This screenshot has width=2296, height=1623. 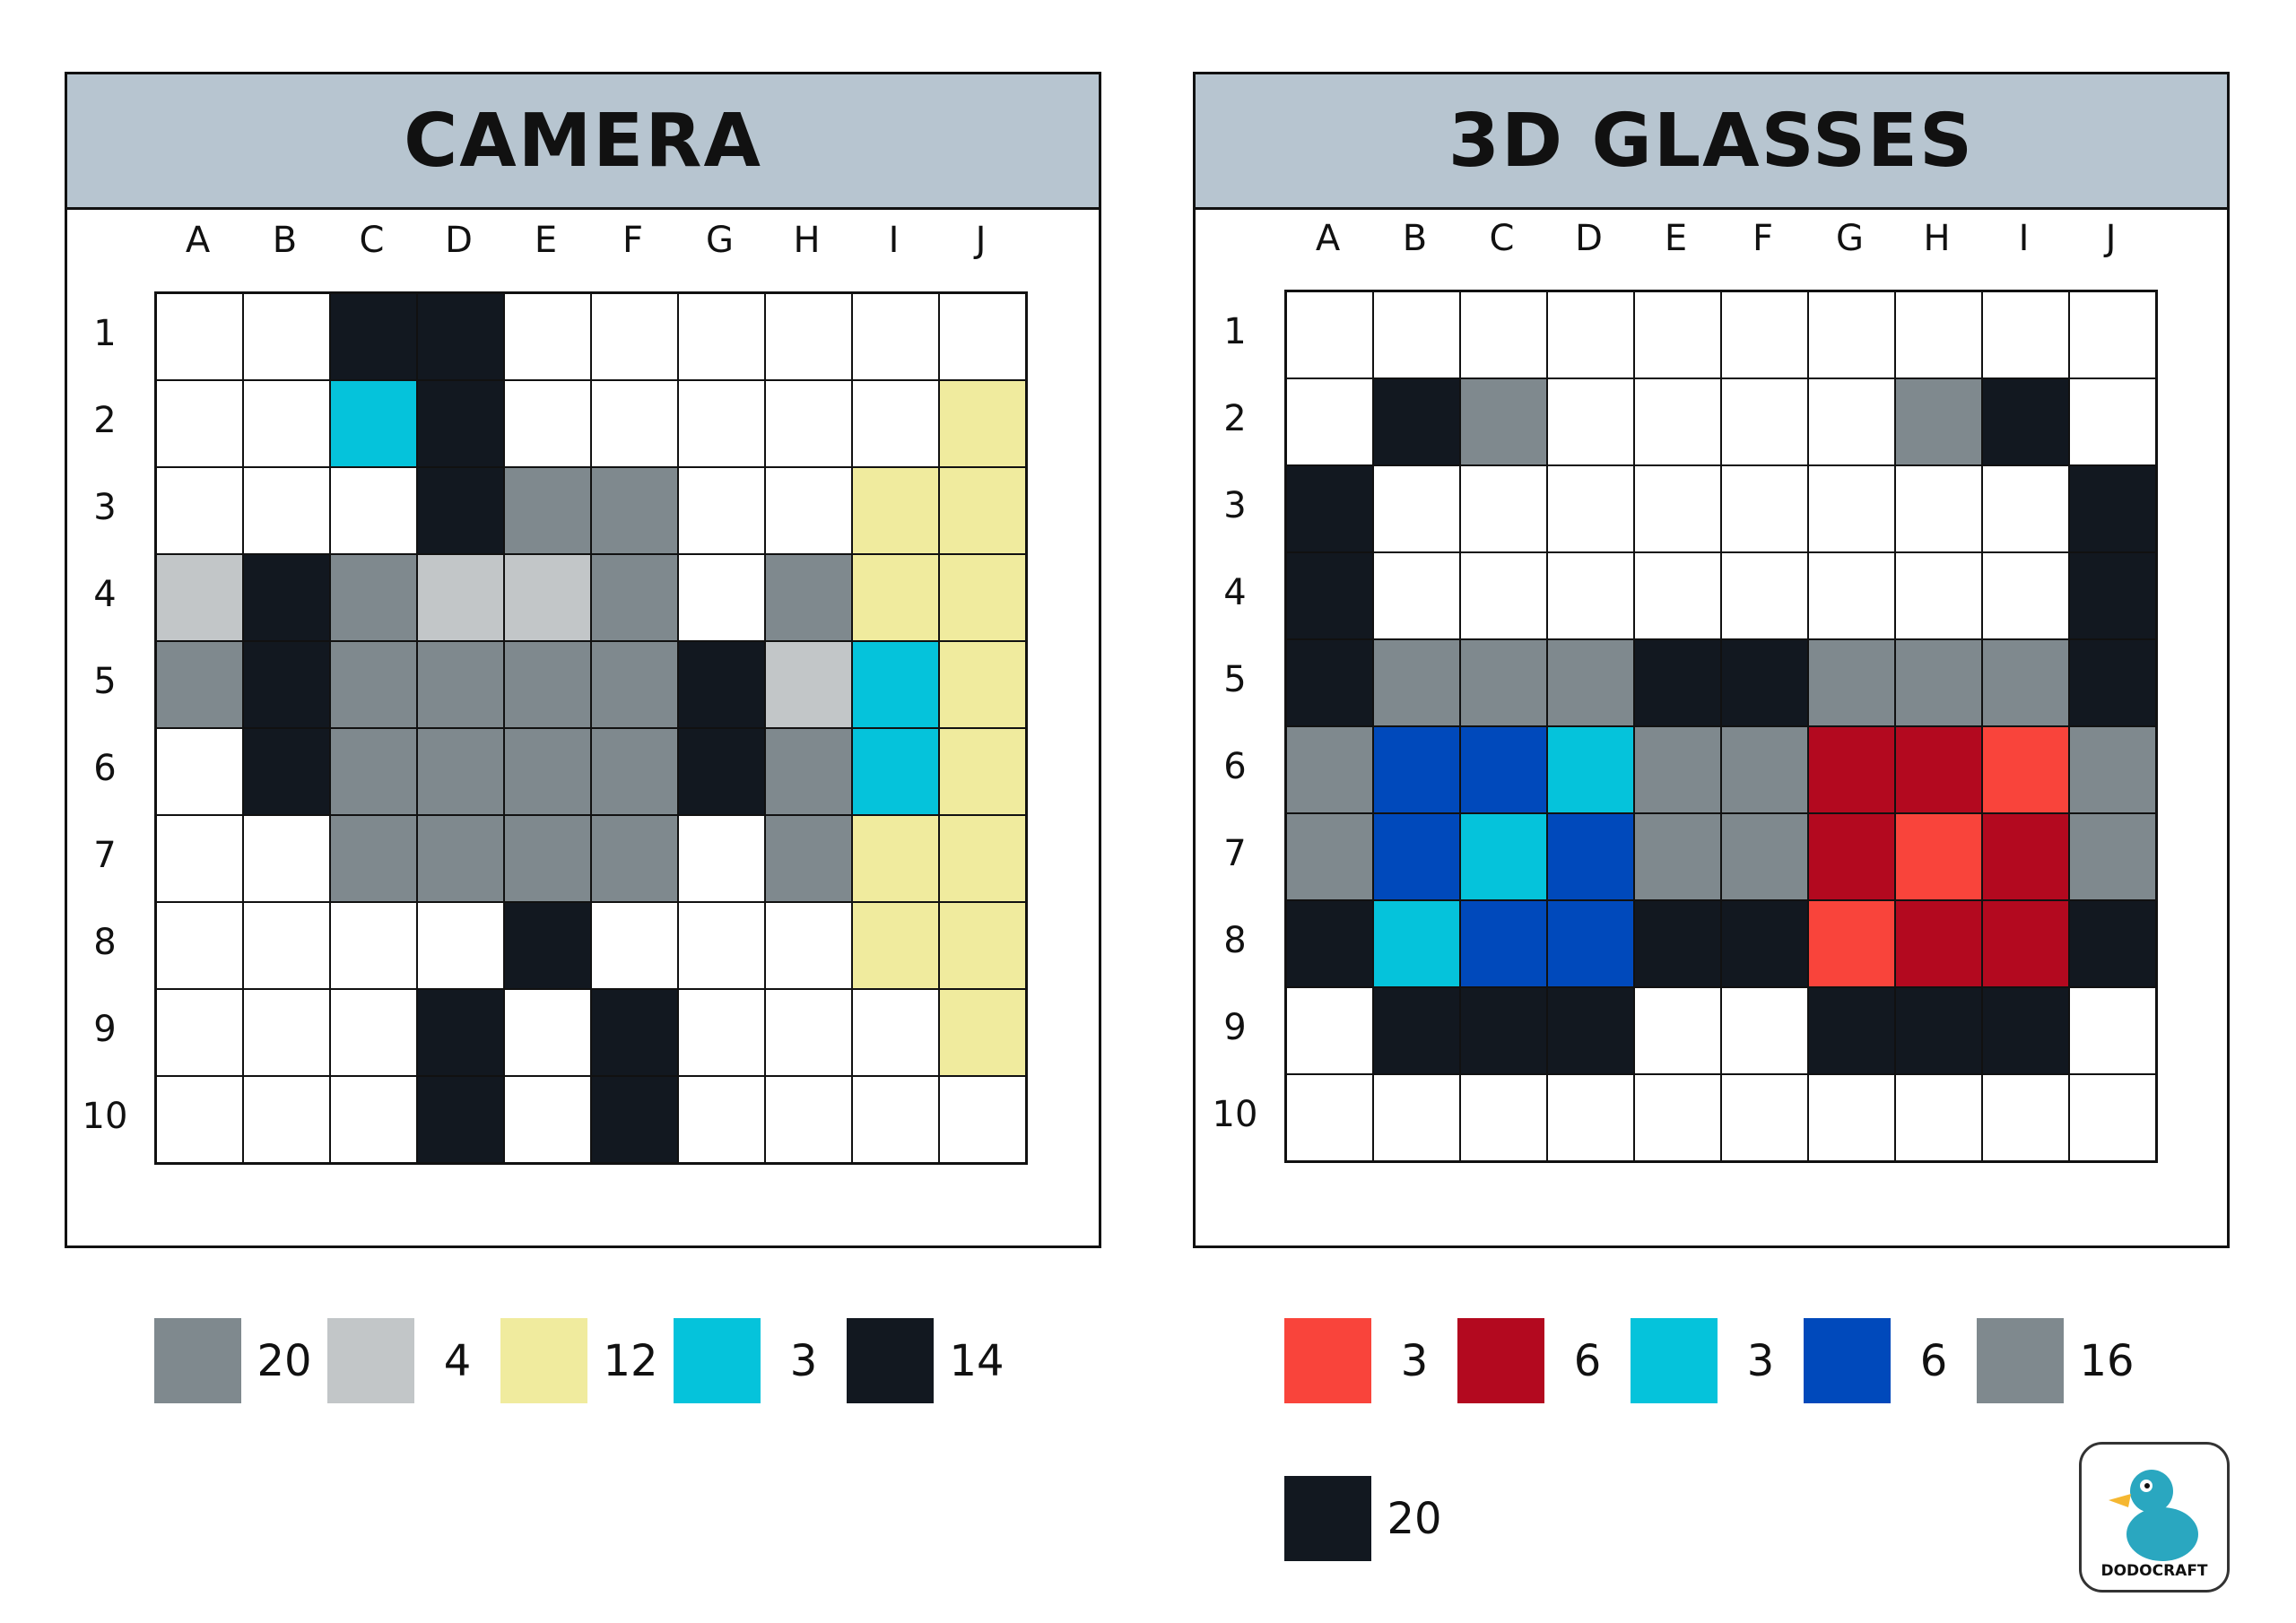 What do you see at coordinates (2112, 421) in the screenshot?
I see `grid-cell-J2` at bounding box center [2112, 421].